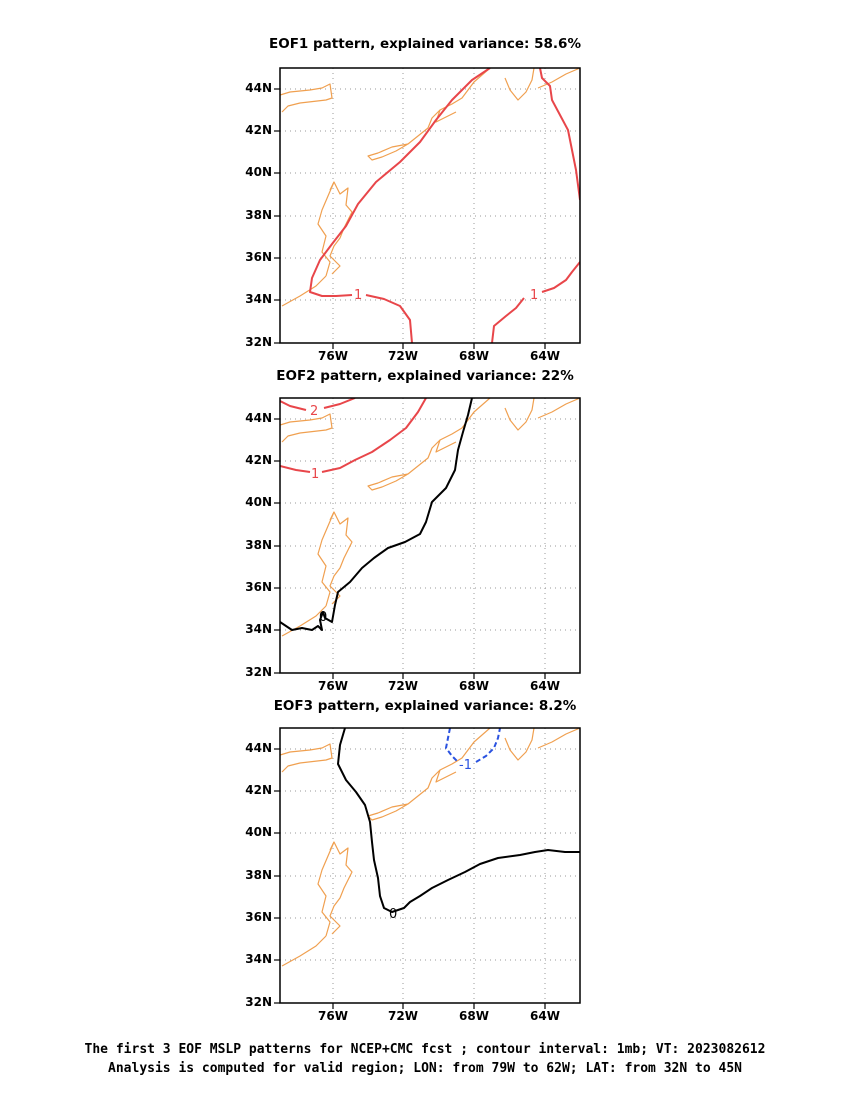 This screenshot has height=1100, width=850. I want to click on contour-labels: 2 1 0, so click(318, 514).